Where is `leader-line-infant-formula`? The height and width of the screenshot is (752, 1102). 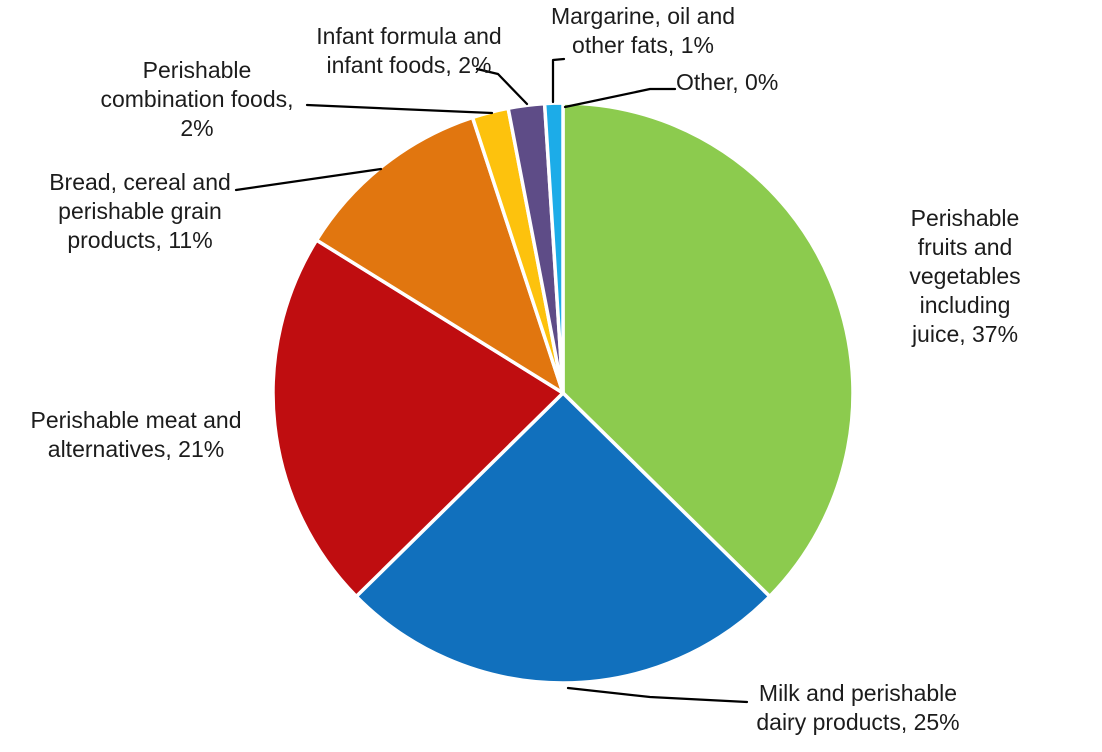 leader-line-infant-formula is located at coordinates (502, 86).